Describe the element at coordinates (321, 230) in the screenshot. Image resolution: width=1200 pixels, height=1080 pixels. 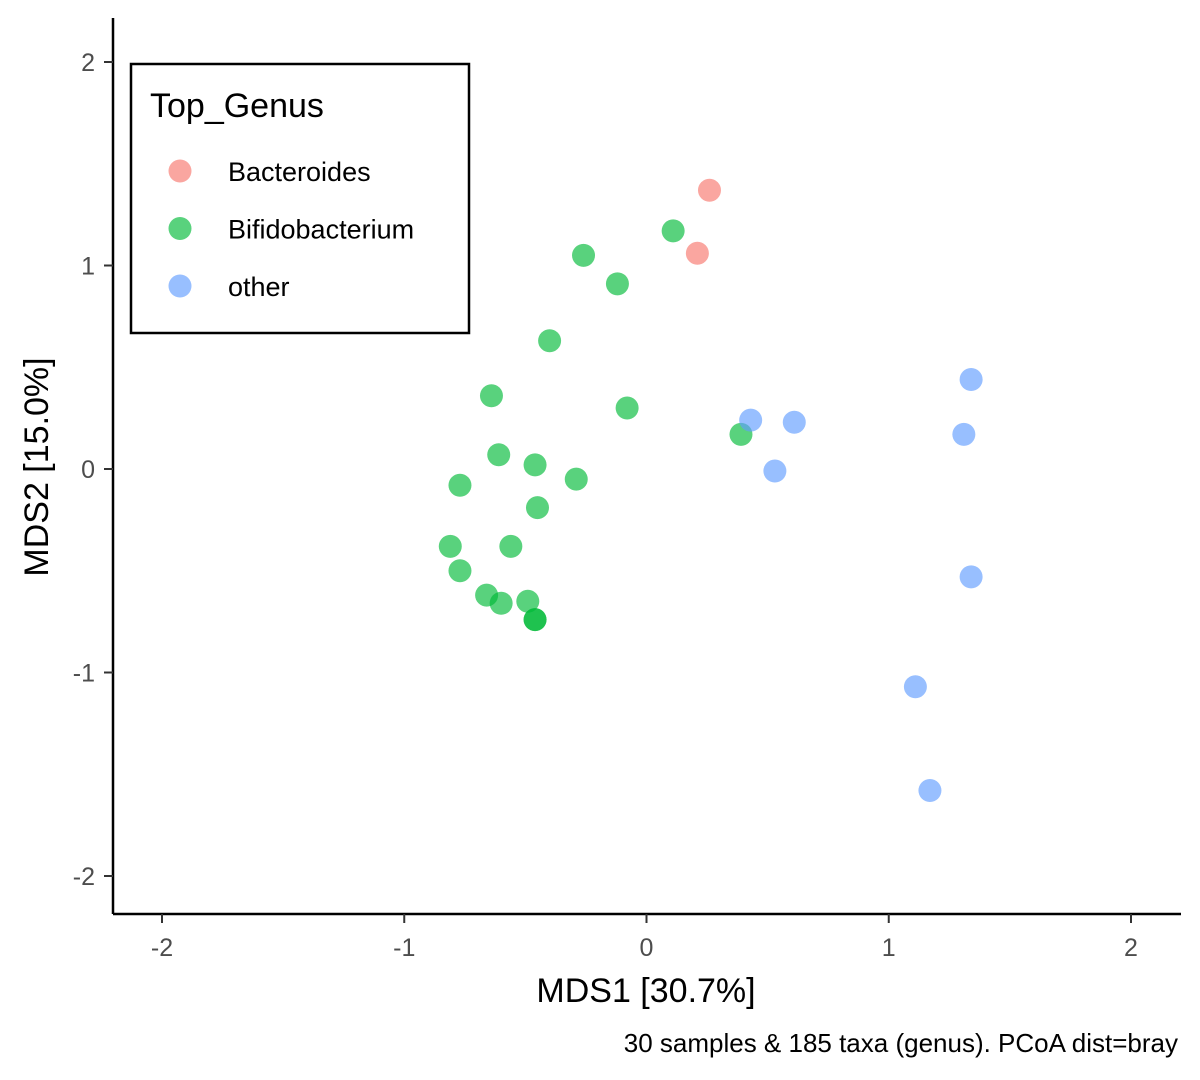
I see `legend-label: Bifidobacterium` at that location.